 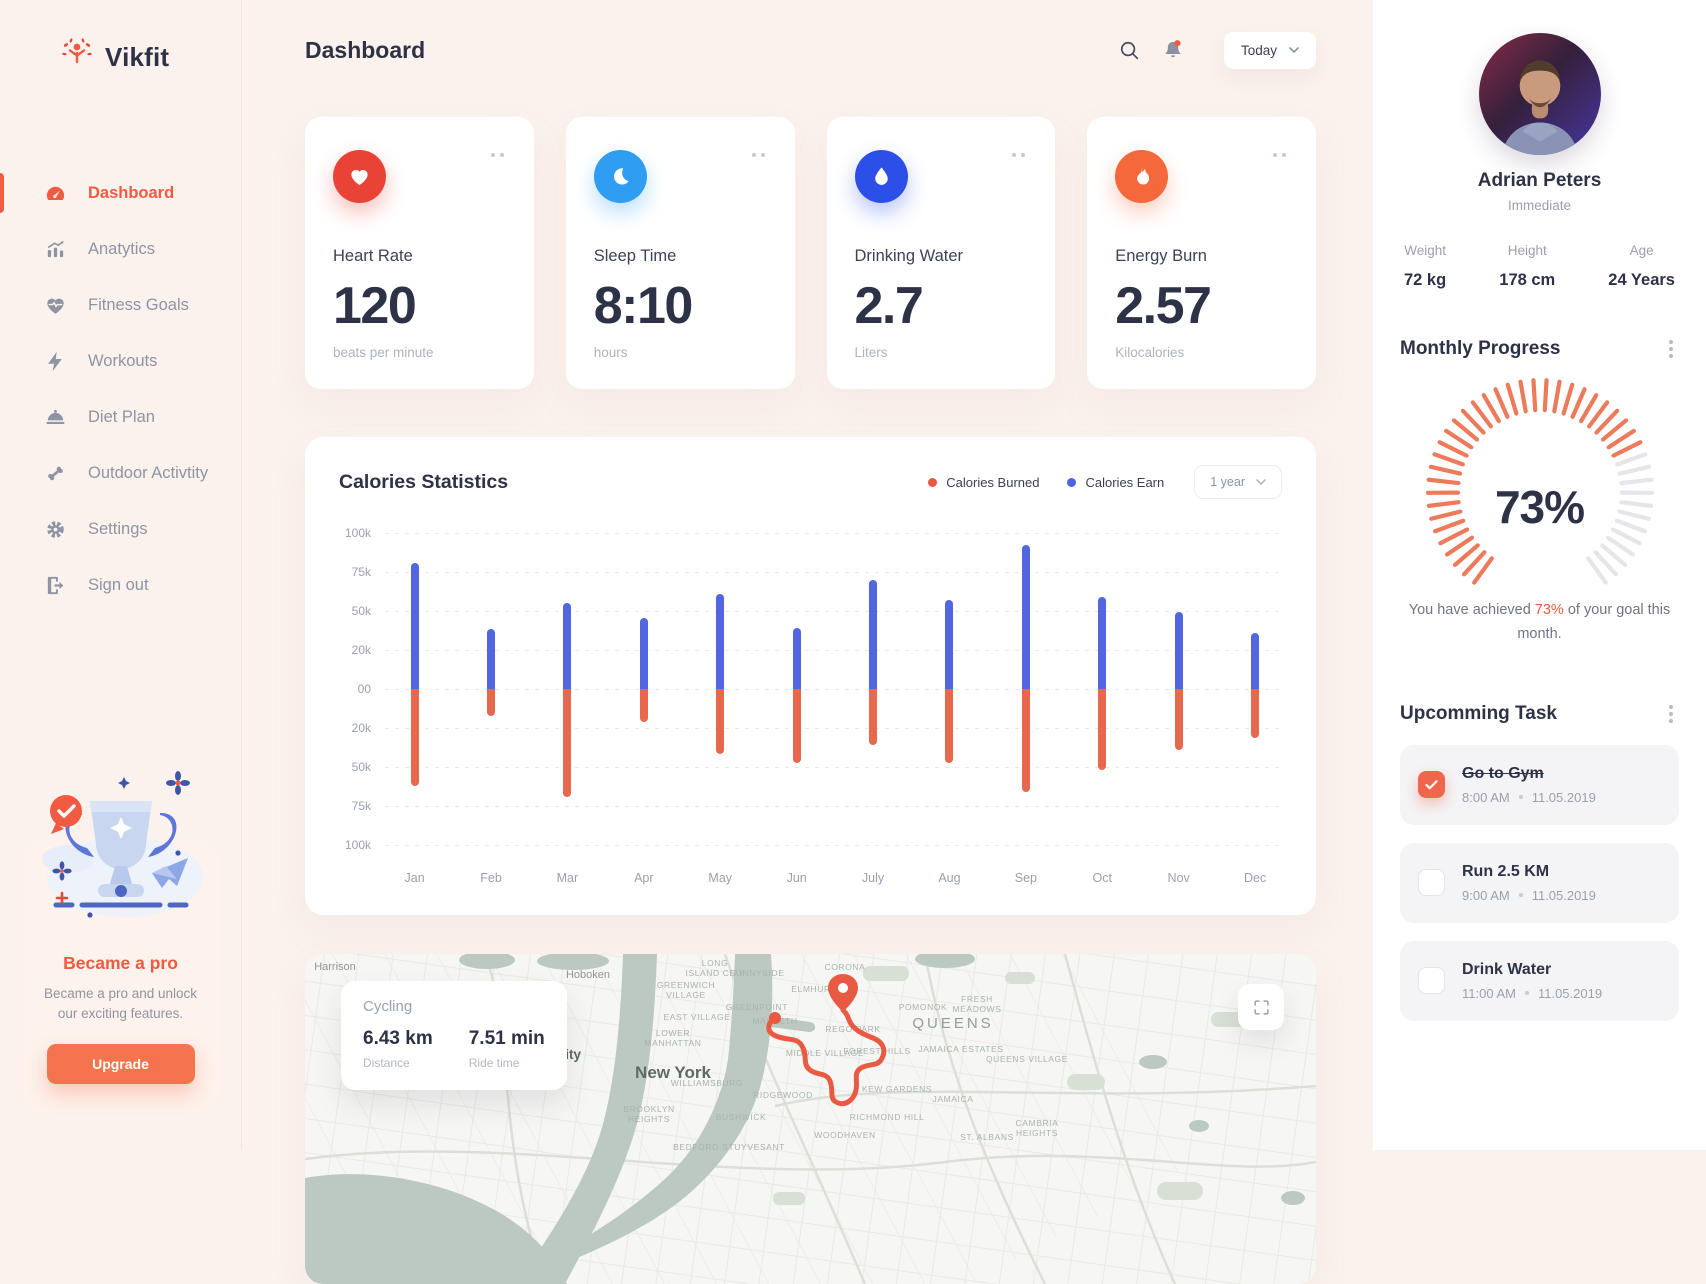 What do you see at coordinates (833, 806) in the screenshot?
I see `gridline` at bounding box center [833, 806].